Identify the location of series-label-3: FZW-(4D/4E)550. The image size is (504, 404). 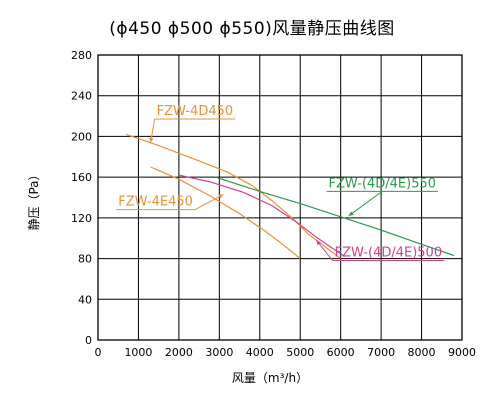
(383, 183).